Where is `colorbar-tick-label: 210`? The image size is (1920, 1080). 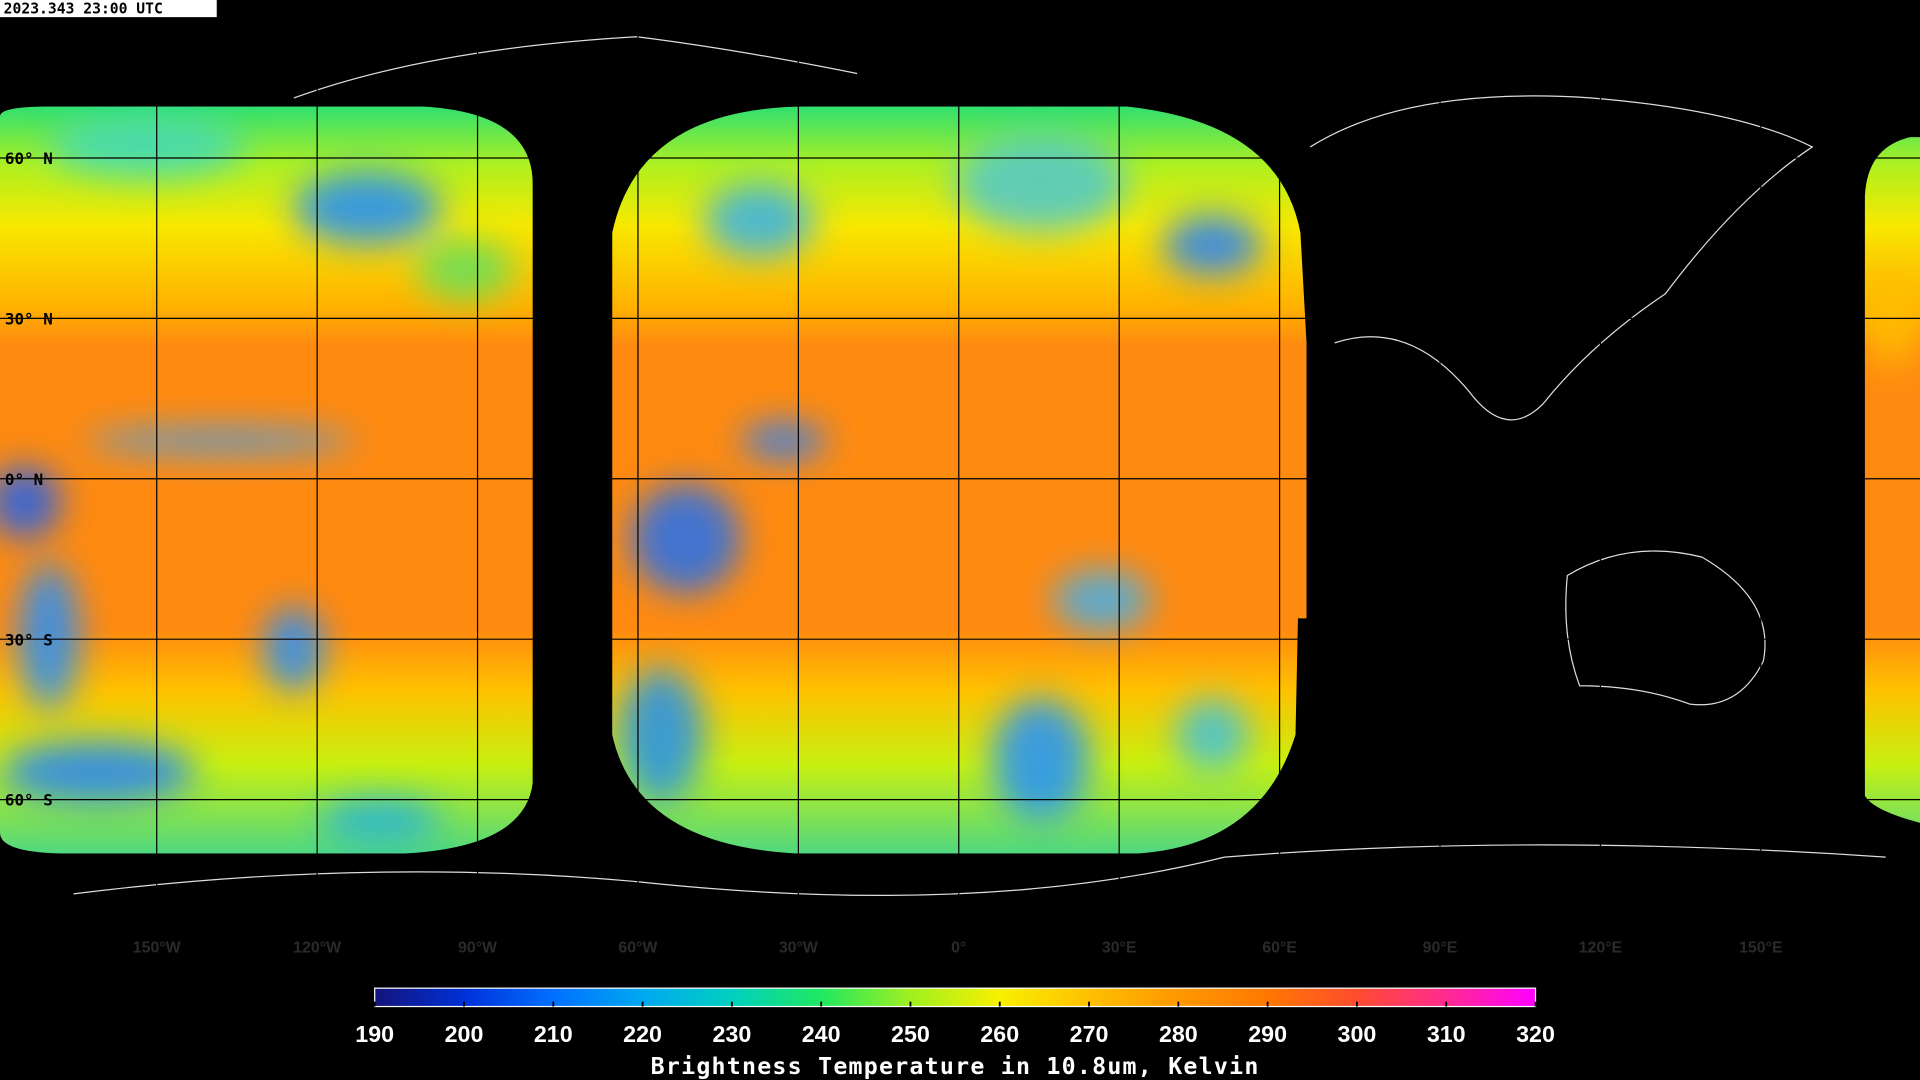 colorbar-tick-label: 210 is located at coordinates (553, 1034).